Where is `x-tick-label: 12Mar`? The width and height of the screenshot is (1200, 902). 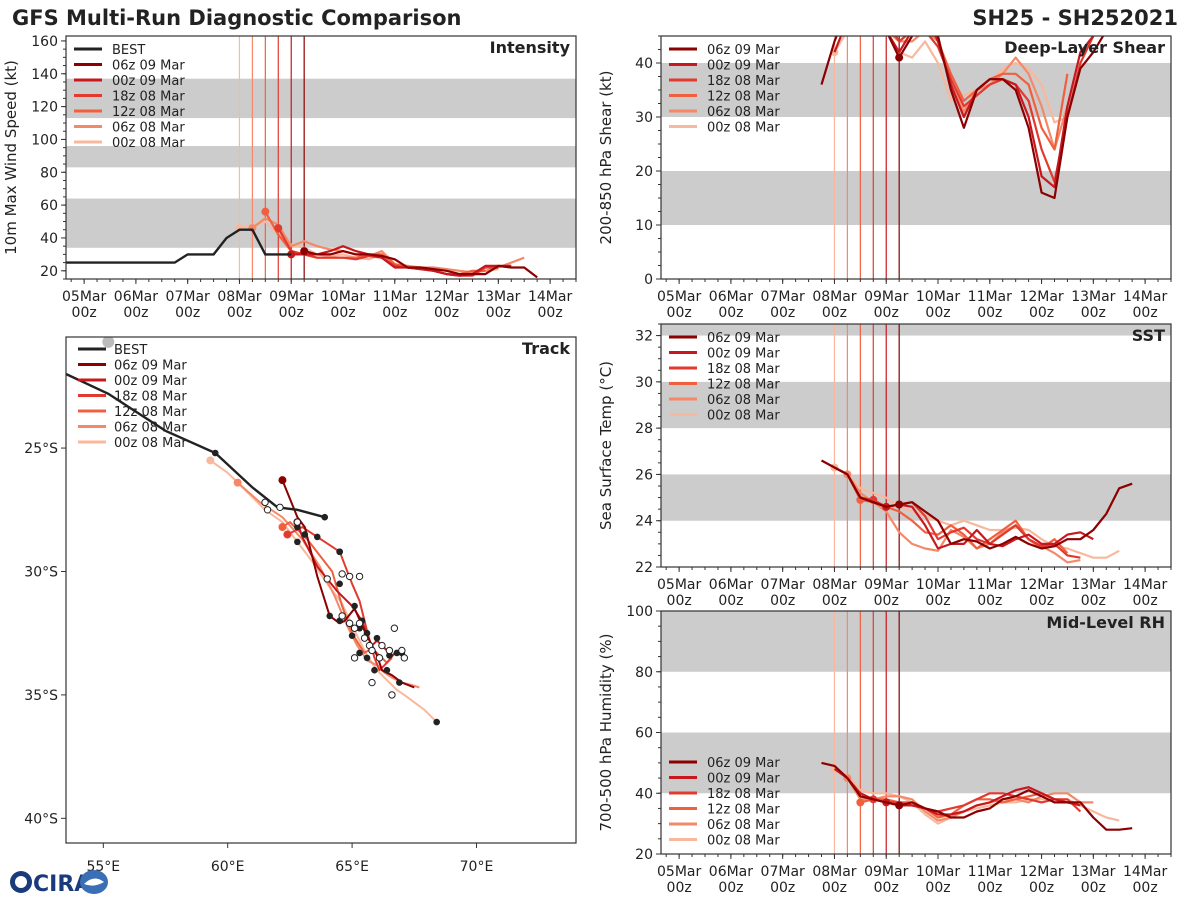 x-tick-label: 12Mar is located at coordinates (1041, 872).